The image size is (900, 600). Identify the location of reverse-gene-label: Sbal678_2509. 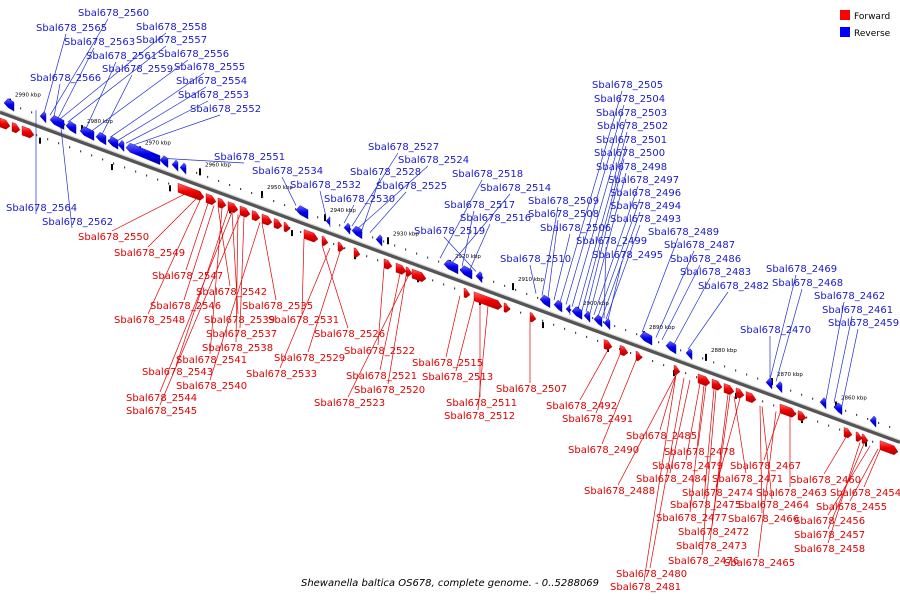
(563, 201).